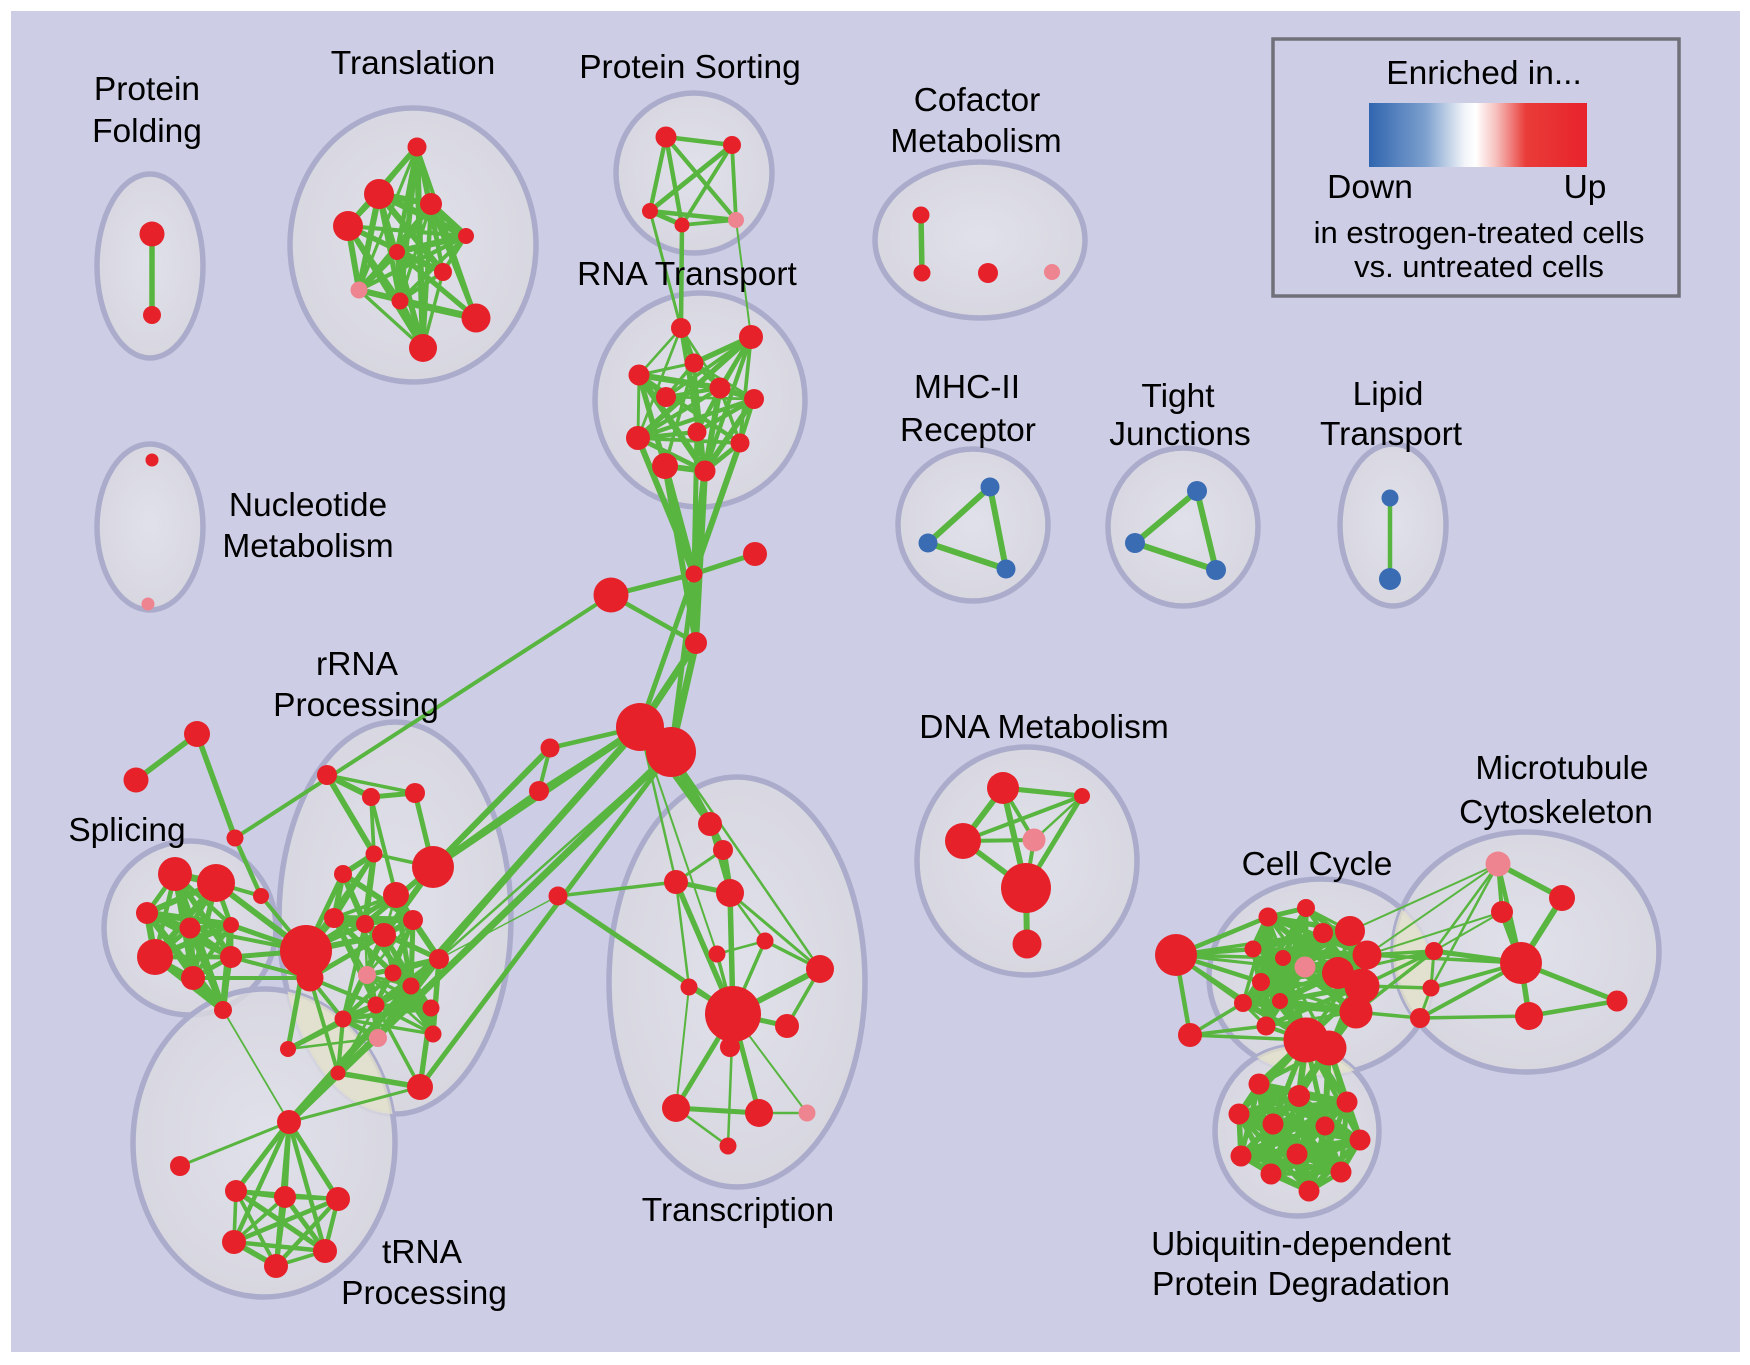 This screenshot has width=1750, height=1365. What do you see at coordinates (1180, 434) in the screenshot?
I see `svg-text: Junctions` at bounding box center [1180, 434].